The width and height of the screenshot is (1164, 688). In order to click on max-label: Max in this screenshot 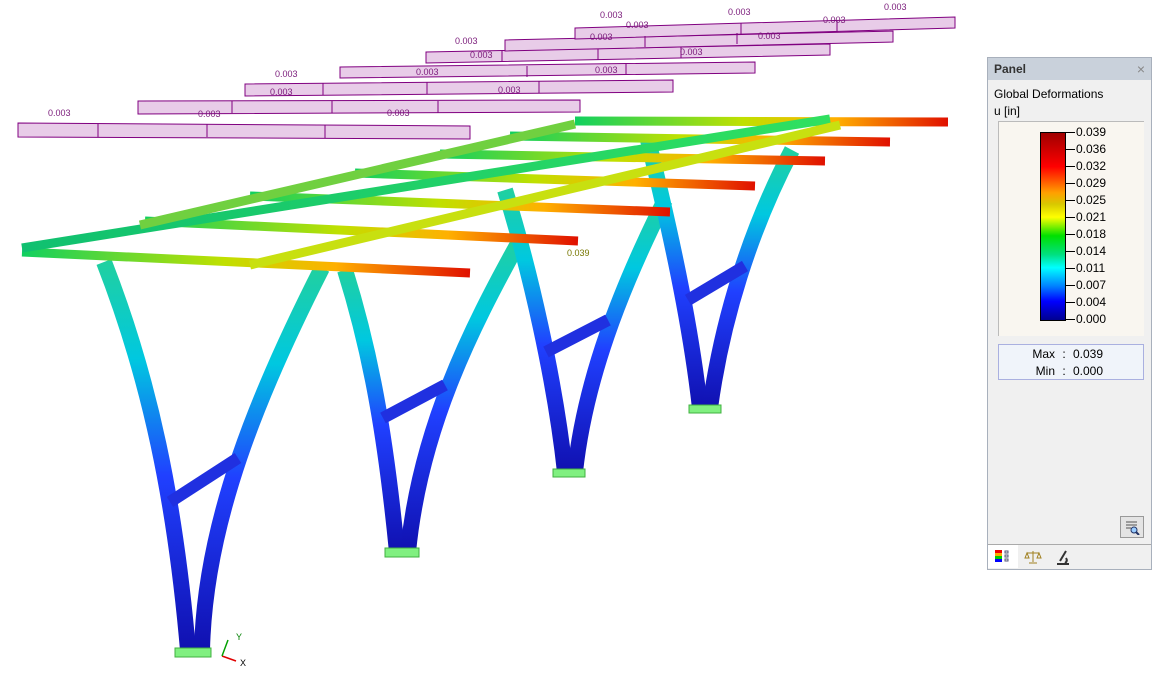, I will do `click(1043, 354)`.